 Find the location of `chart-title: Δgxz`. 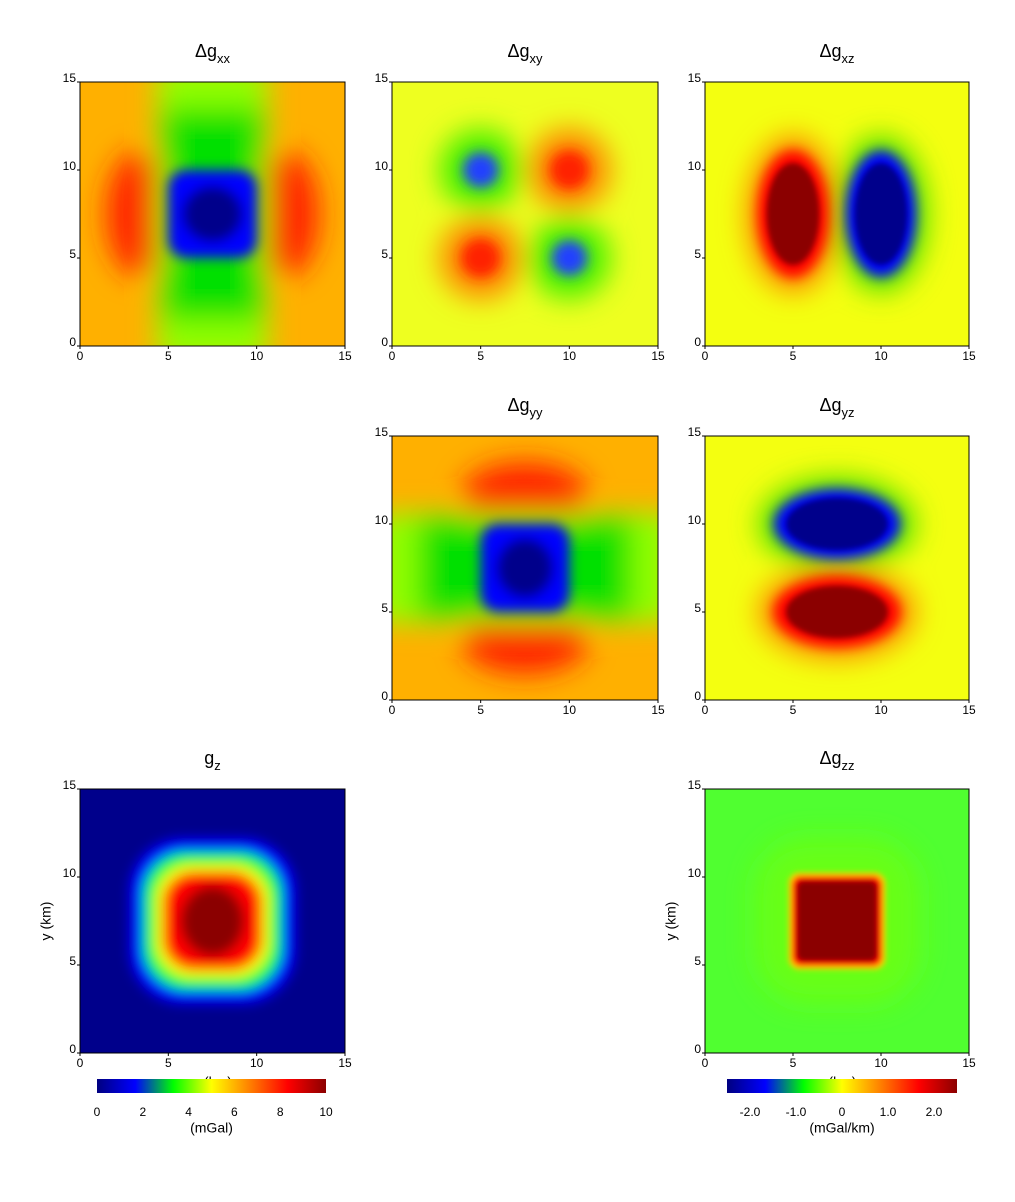

chart-title: Δgxz is located at coordinates (836, 53).